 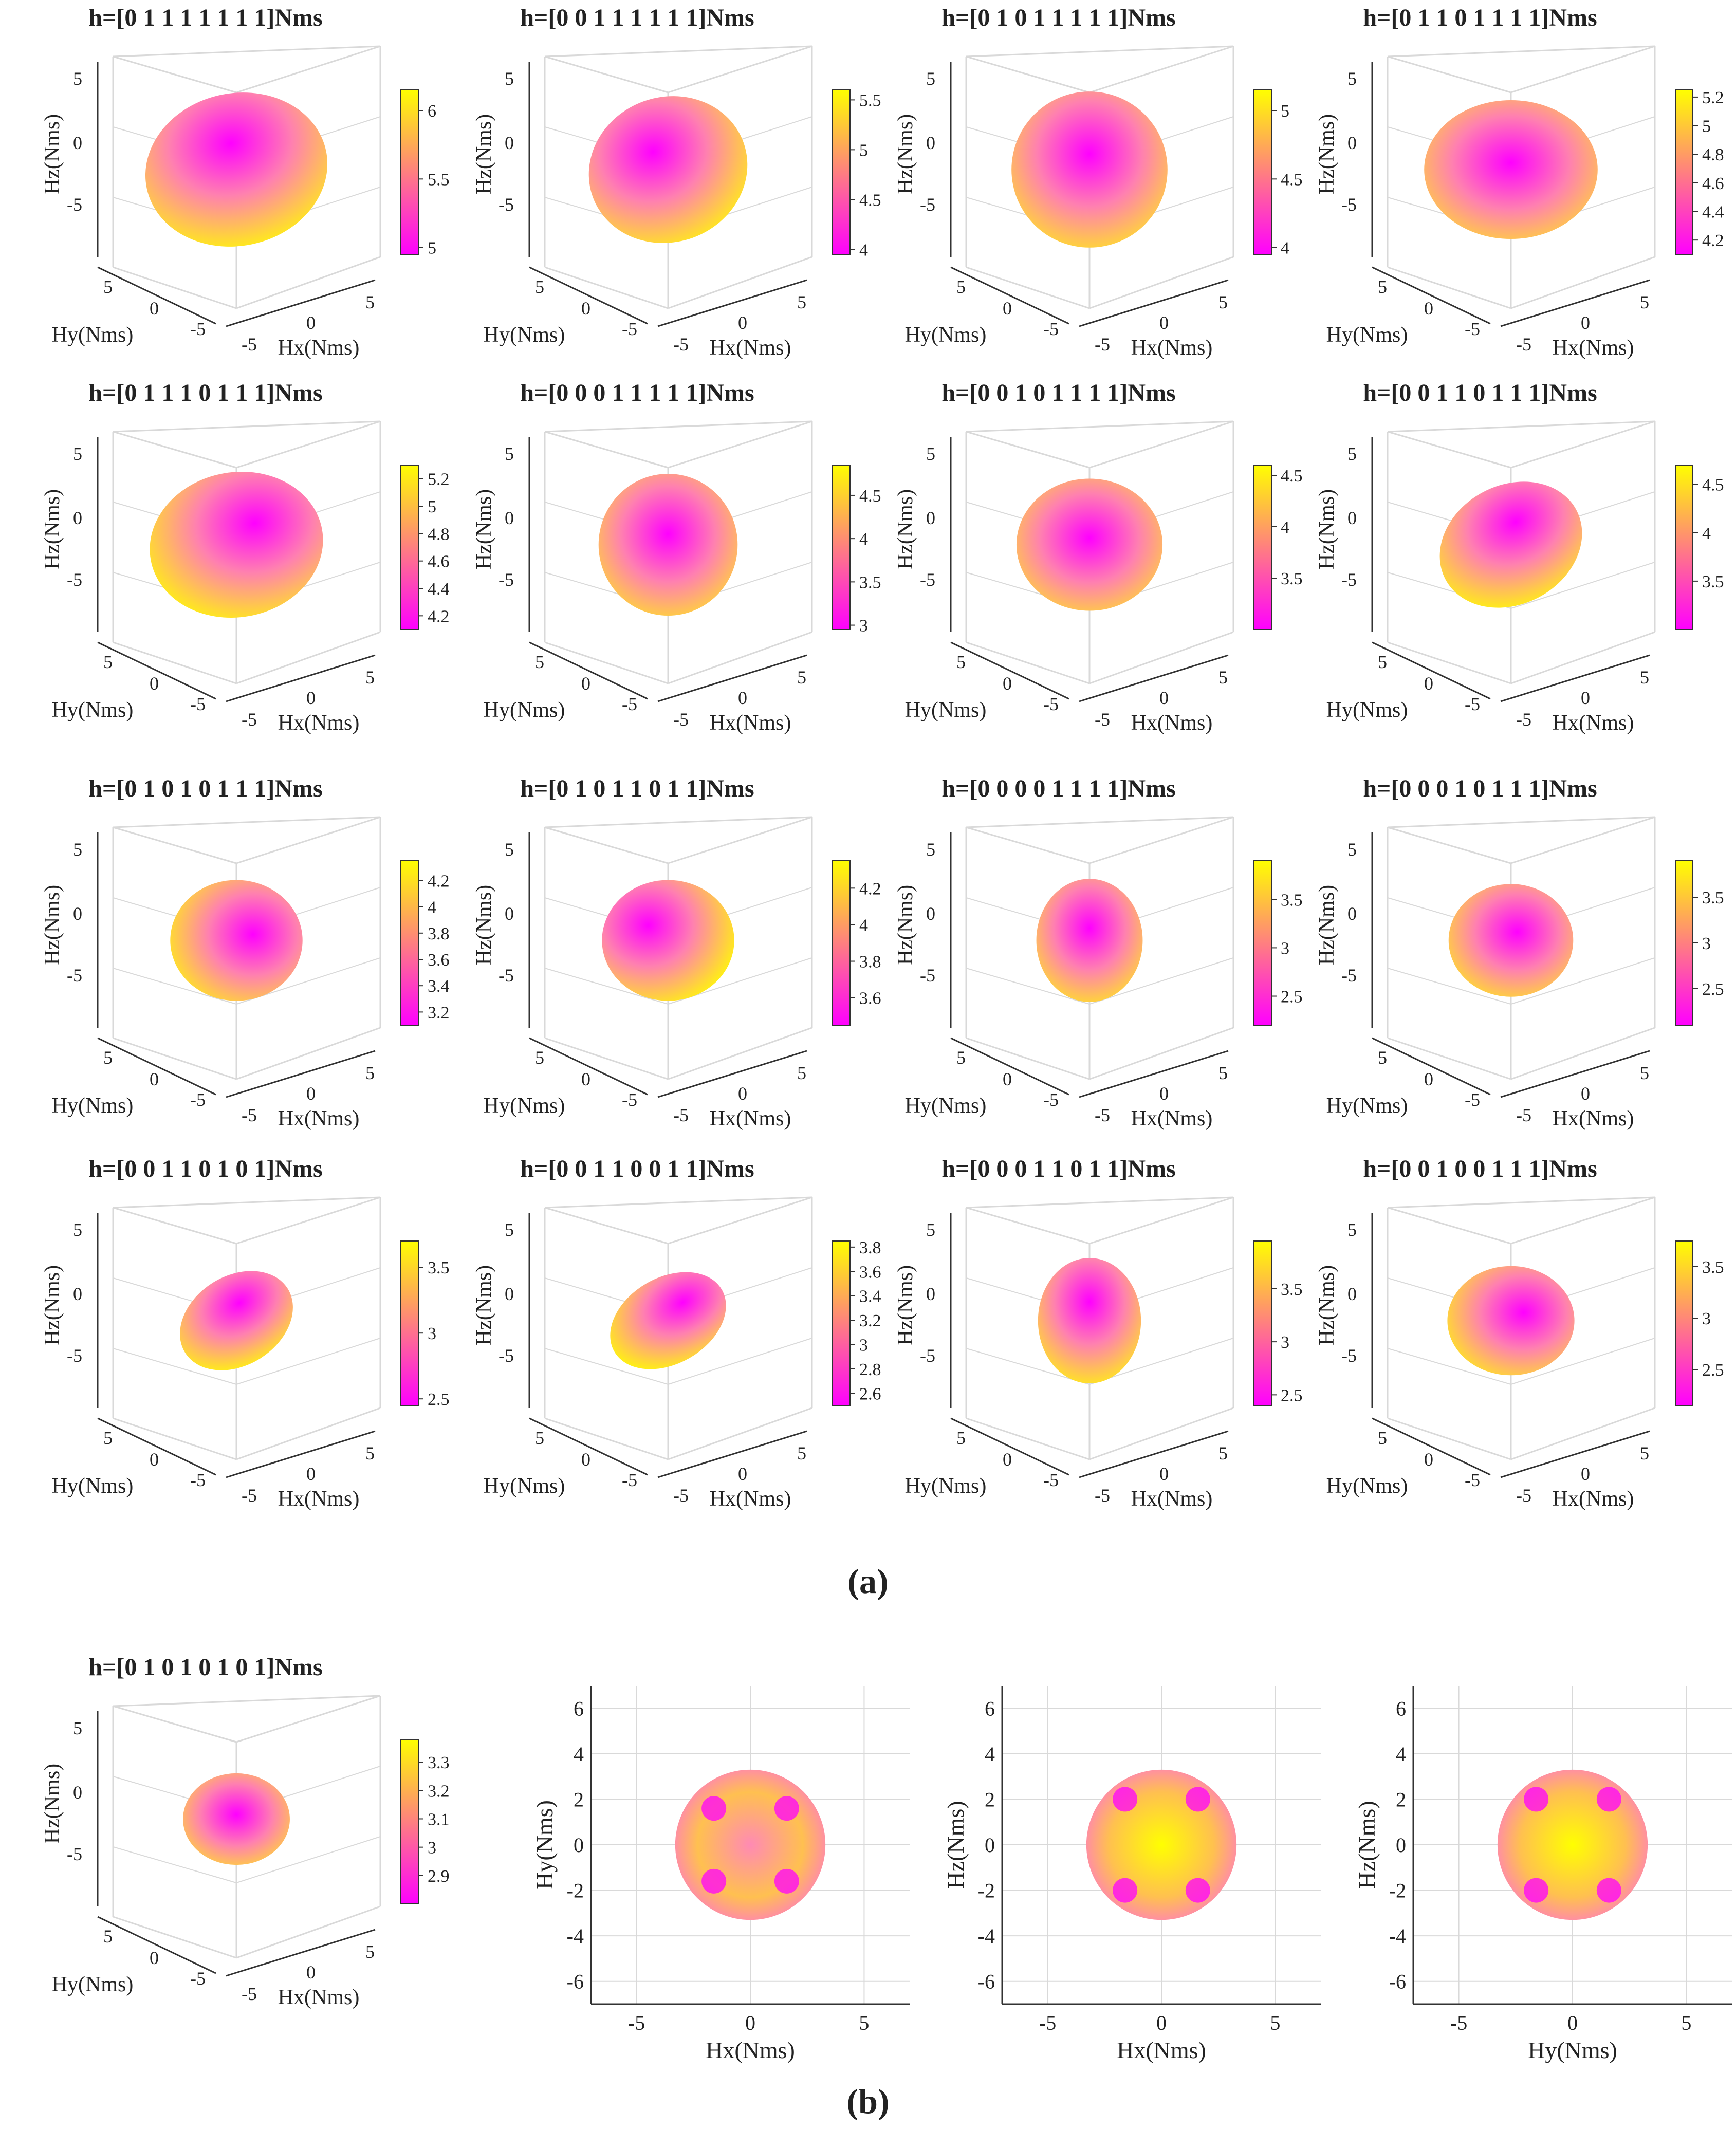 I want to click on x-axis-label: Hy(Nms), so click(x=1572, y=2050).